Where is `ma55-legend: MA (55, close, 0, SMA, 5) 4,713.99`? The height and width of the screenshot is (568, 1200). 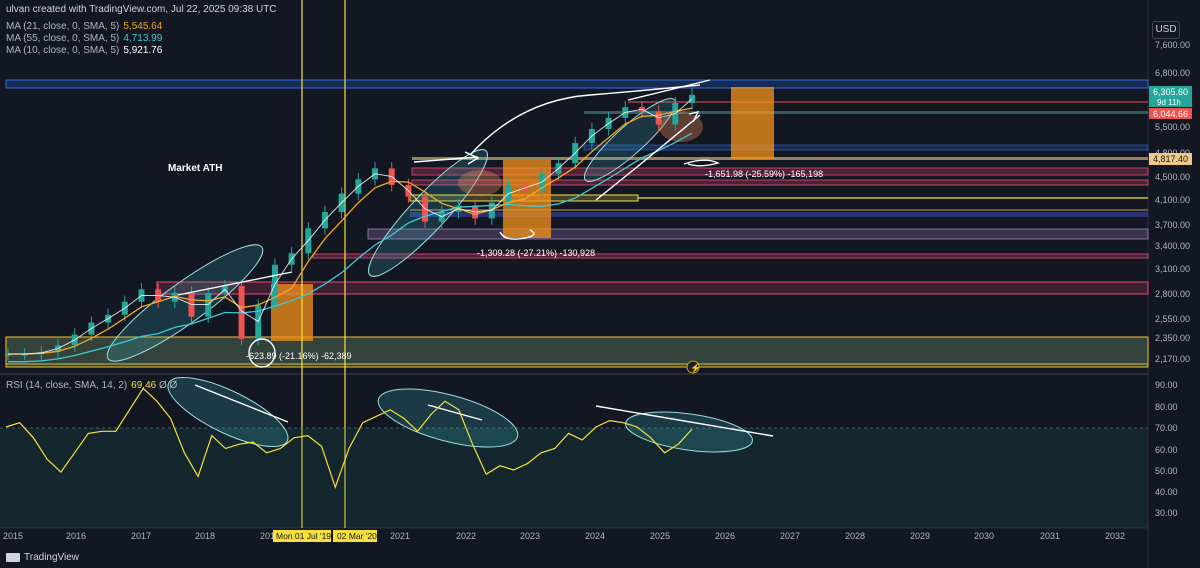 ma55-legend: MA (55, close, 0, SMA, 5) 4,713.99 is located at coordinates (84, 38).